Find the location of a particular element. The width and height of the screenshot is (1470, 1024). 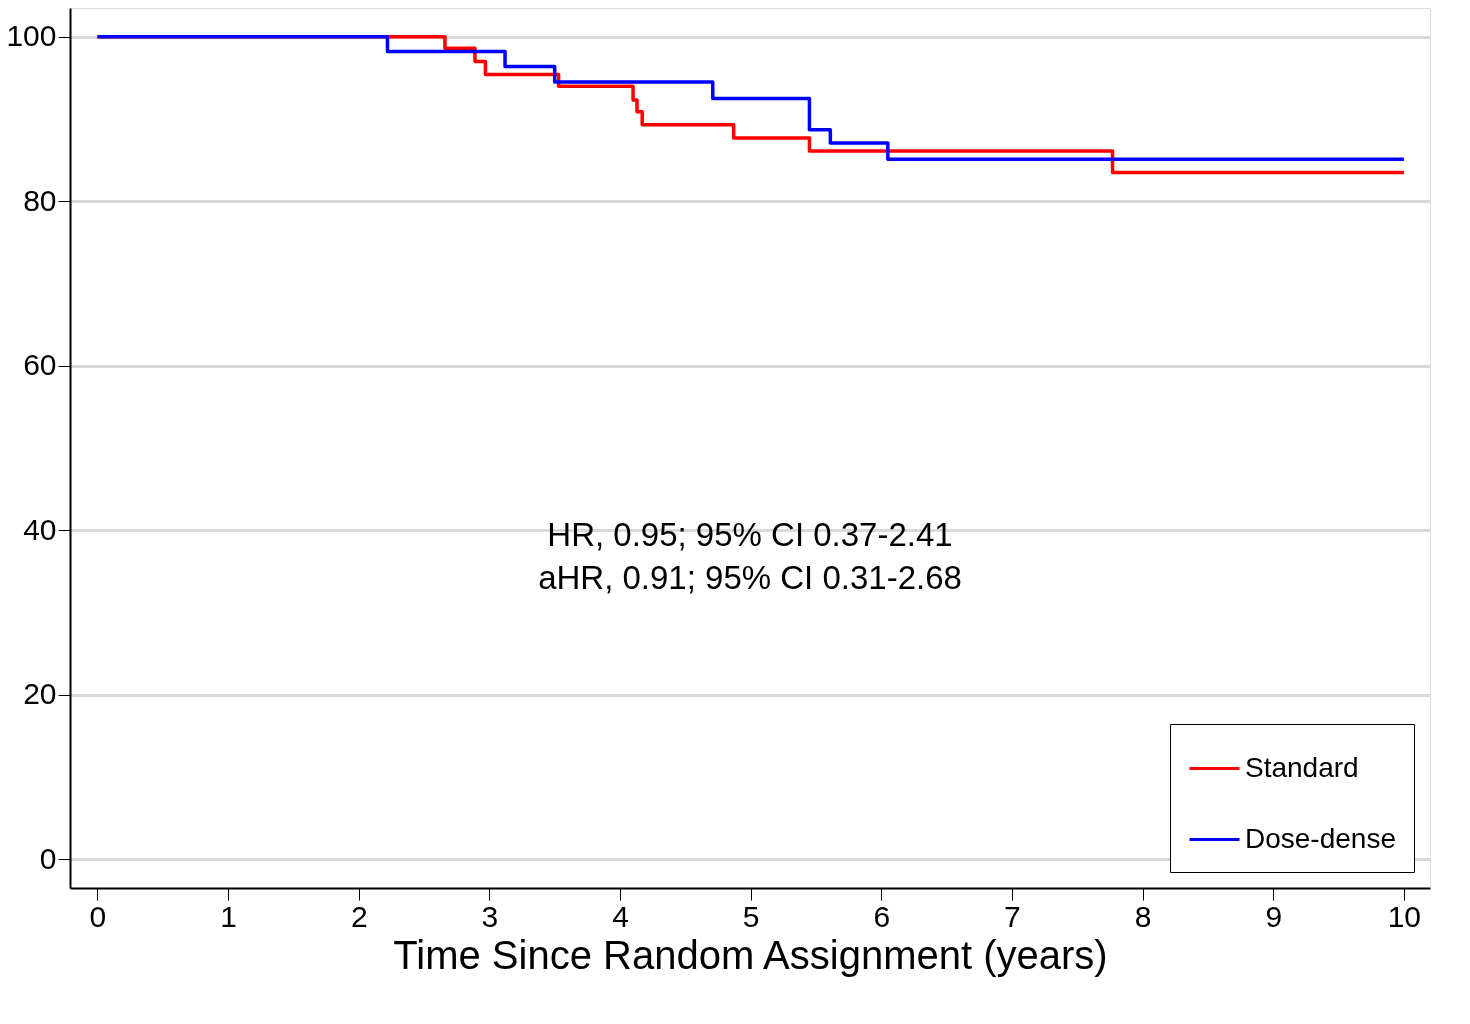

x-tick-label: 8 is located at coordinates (1143, 916).